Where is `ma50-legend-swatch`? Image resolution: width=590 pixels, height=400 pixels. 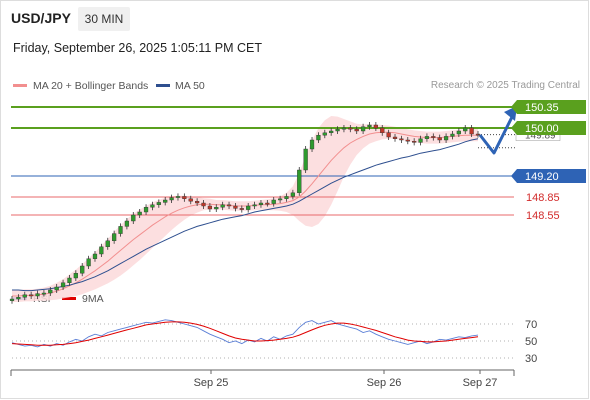
ma50-legend-swatch is located at coordinates (163, 85).